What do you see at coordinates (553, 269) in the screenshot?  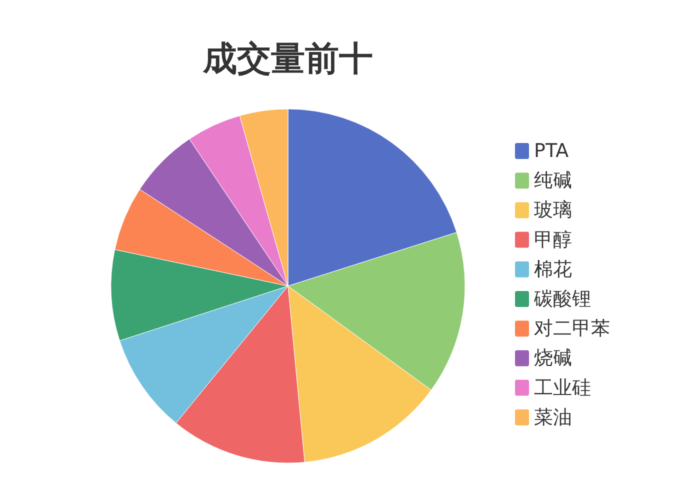 I see `legend-label: 棉花` at bounding box center [553, 269].